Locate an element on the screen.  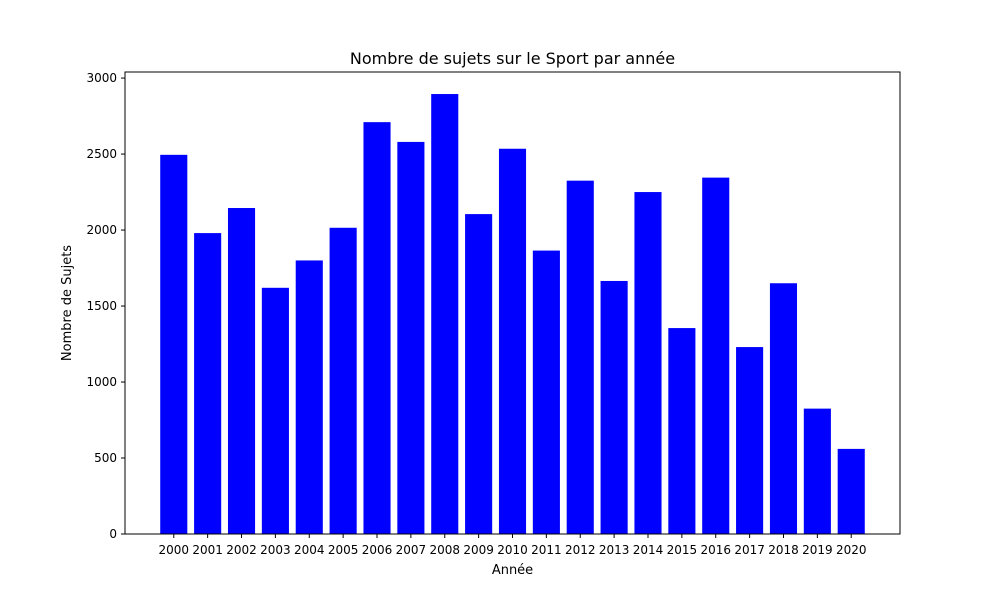
x-tick-label: 2004 is located at coordinates (309, 550).